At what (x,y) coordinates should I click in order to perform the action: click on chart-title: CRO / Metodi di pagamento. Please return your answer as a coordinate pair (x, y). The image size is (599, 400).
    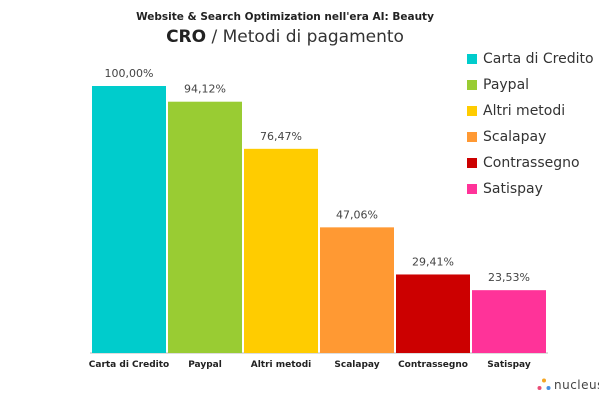
    Looking at the image, I should click on (285, 37).